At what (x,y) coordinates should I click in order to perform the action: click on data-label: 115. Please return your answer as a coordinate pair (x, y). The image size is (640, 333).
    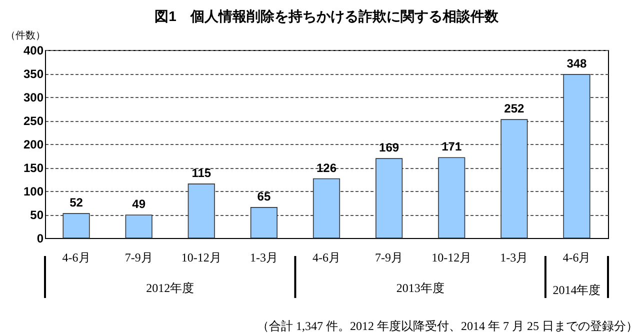
    Looking at the image, I should click on (202, 173).